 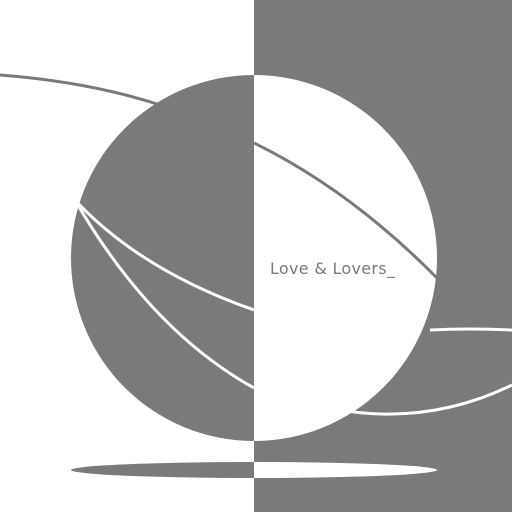 What do you see at coordinates (425, 399) in the screenshot?
I see `lower-right-arc` at bounding box center [425, 399].